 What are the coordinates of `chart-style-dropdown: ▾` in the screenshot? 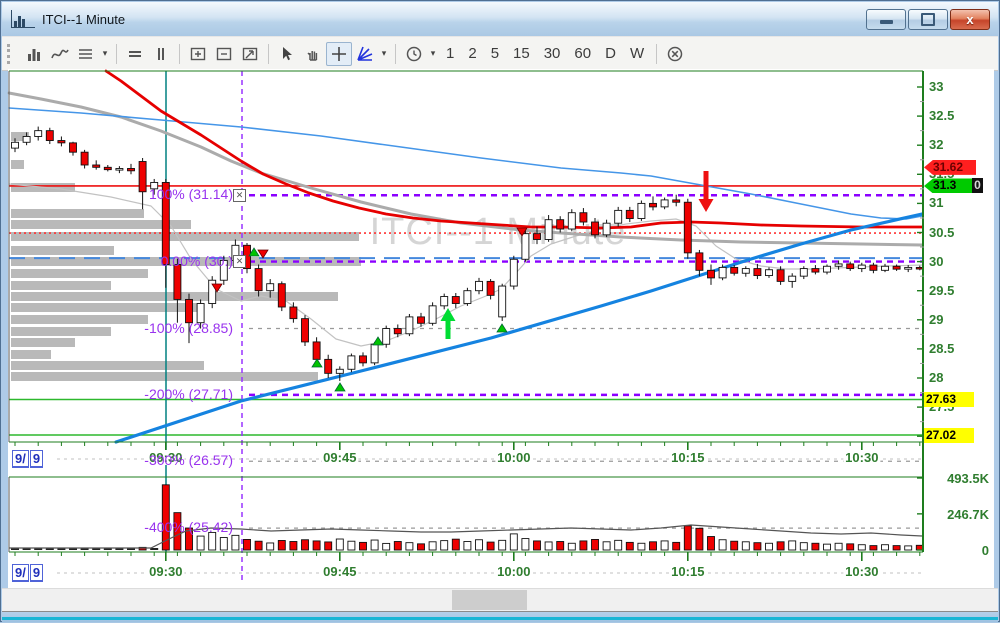 It's located at (105, 53).